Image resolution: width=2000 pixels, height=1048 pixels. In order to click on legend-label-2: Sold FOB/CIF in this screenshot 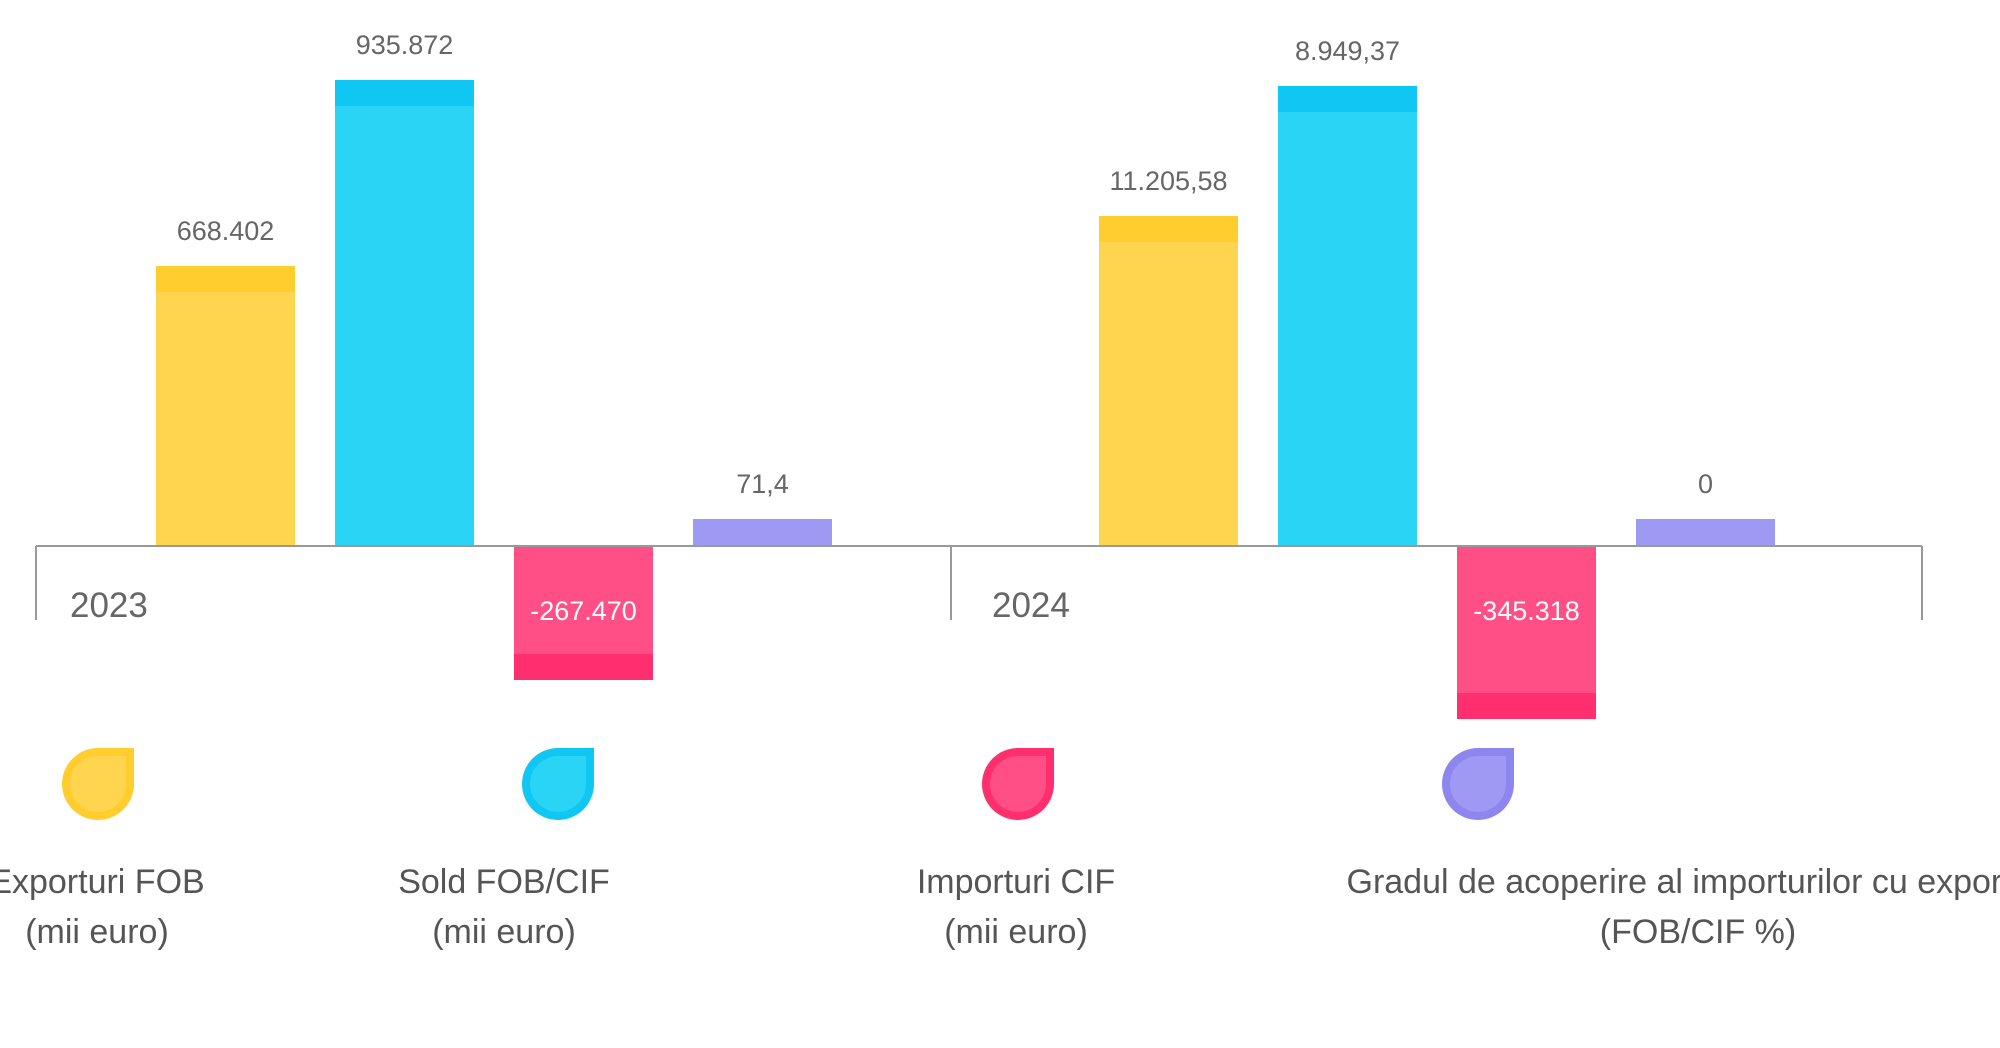, I will do `click(504, 882)`.